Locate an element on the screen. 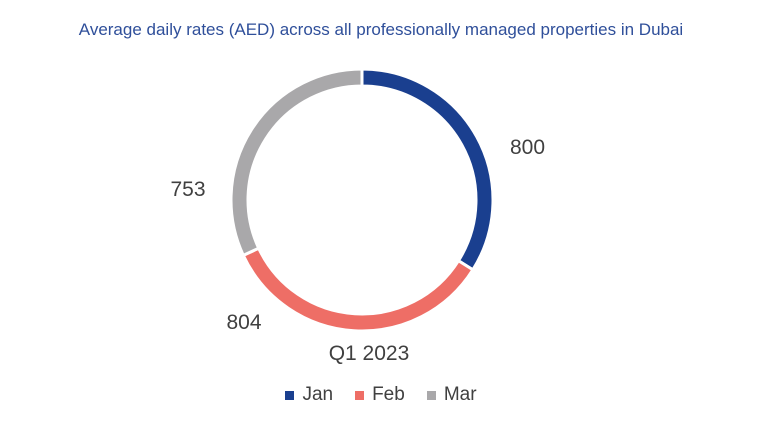  data-label-mar: 753 is located at coordinates (187, 189).